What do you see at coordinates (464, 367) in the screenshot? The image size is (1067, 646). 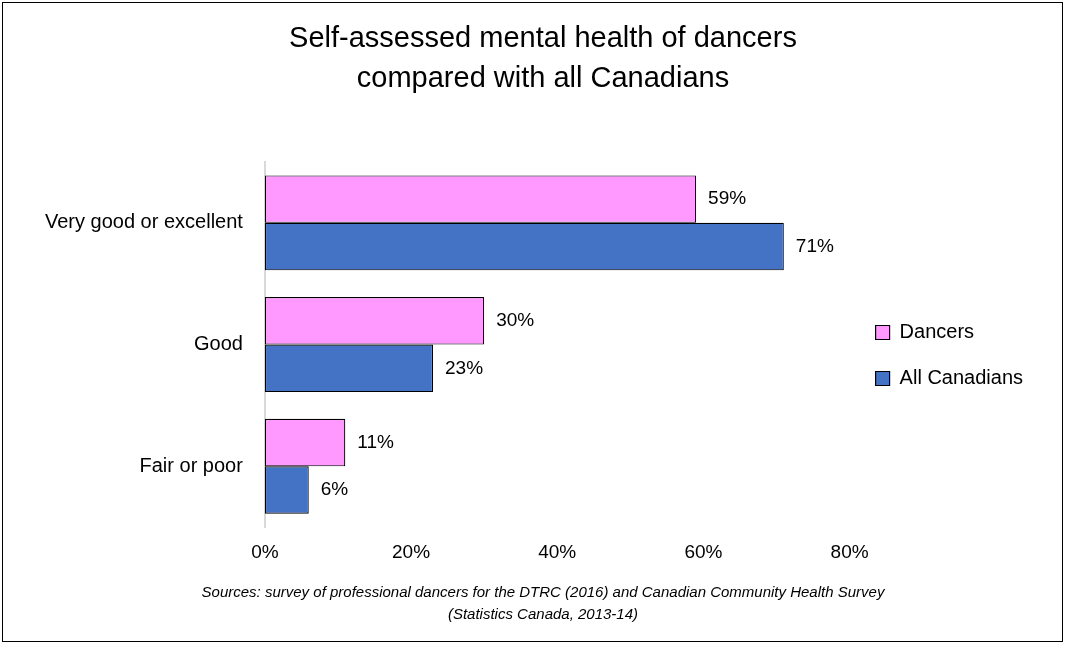 I see `data-label: 23%` at bounding box center [464, 367].